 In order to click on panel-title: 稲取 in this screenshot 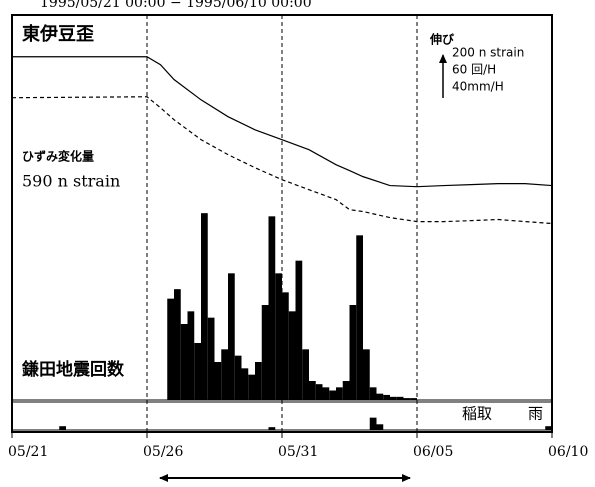, I will do `click(477, 414)`.